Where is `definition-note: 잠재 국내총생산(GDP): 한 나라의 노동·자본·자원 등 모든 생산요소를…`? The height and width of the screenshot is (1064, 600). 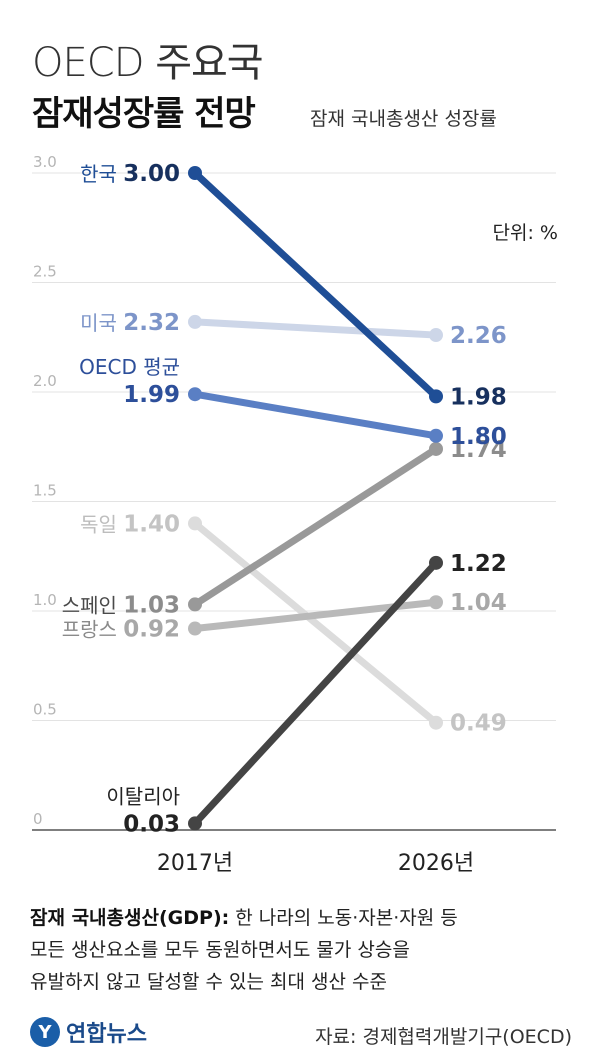 definition-note: 잠재 국내총생산(GDP): 한 나라의 노동·자본·자원 등 모든 생산요소를… is located at coordinates (302, 950).